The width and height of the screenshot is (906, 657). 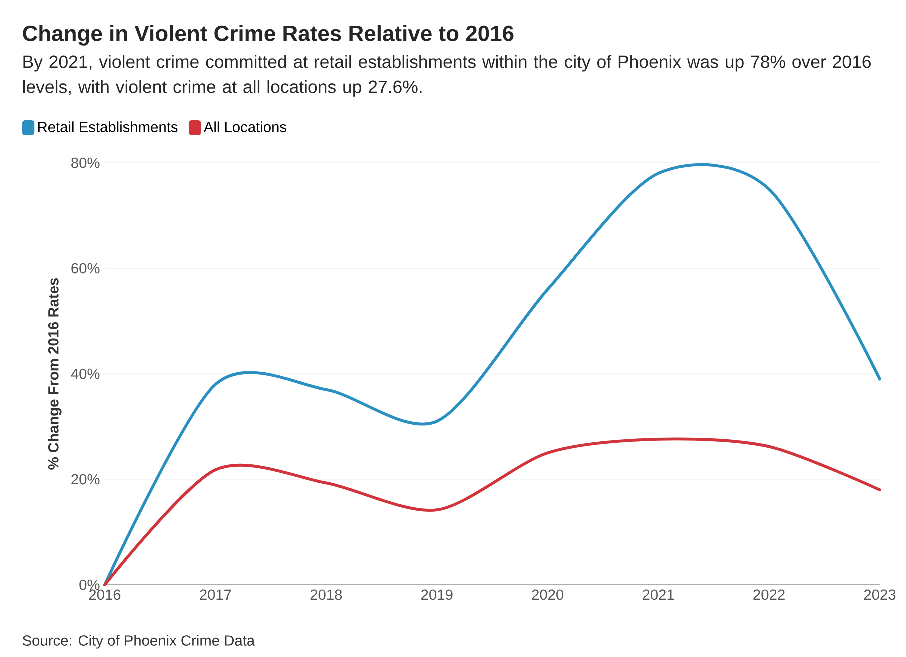 What do you see at coordinates (268, 35) in the screenshot?
I see `chart-title: Change in Violent Crime Rates Relative to 2016` at bounding box center [268, 35].